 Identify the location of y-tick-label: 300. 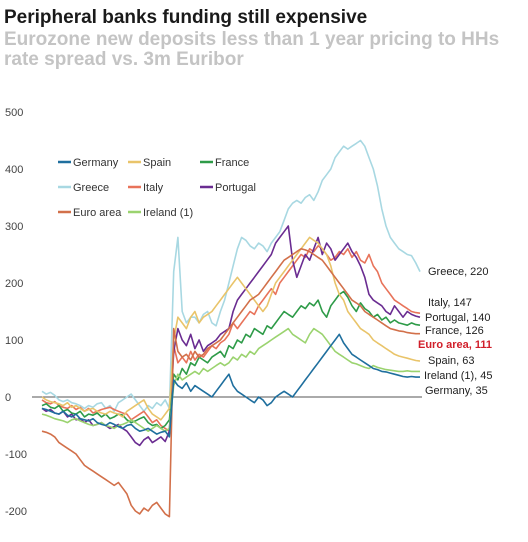
(14, 227).